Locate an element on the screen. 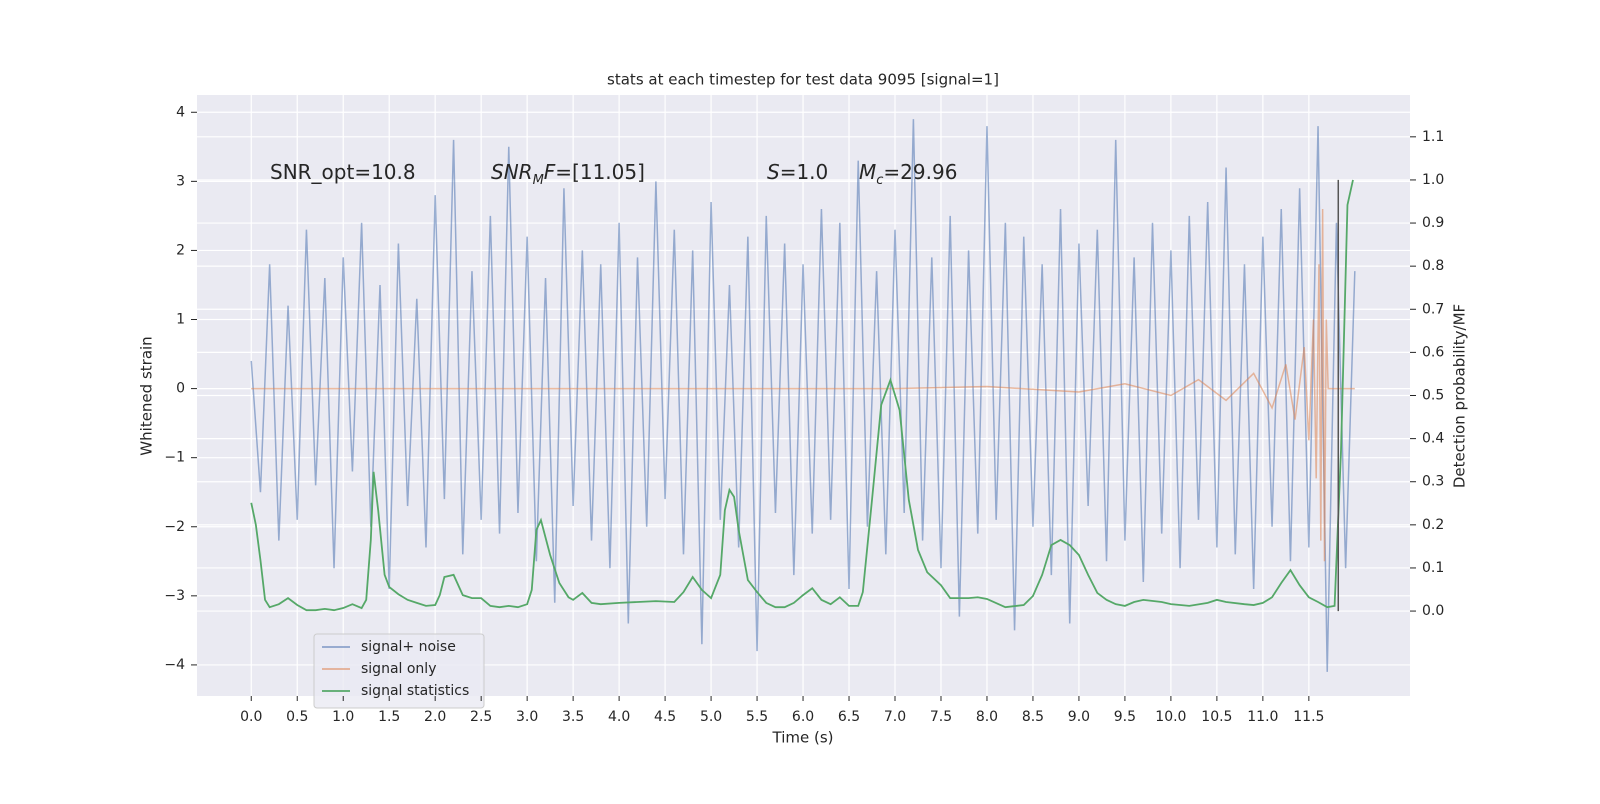 The width and height of the screenshot is (1600, 804). x-tick-label: 7.0 is located at coordinates (895, 717).